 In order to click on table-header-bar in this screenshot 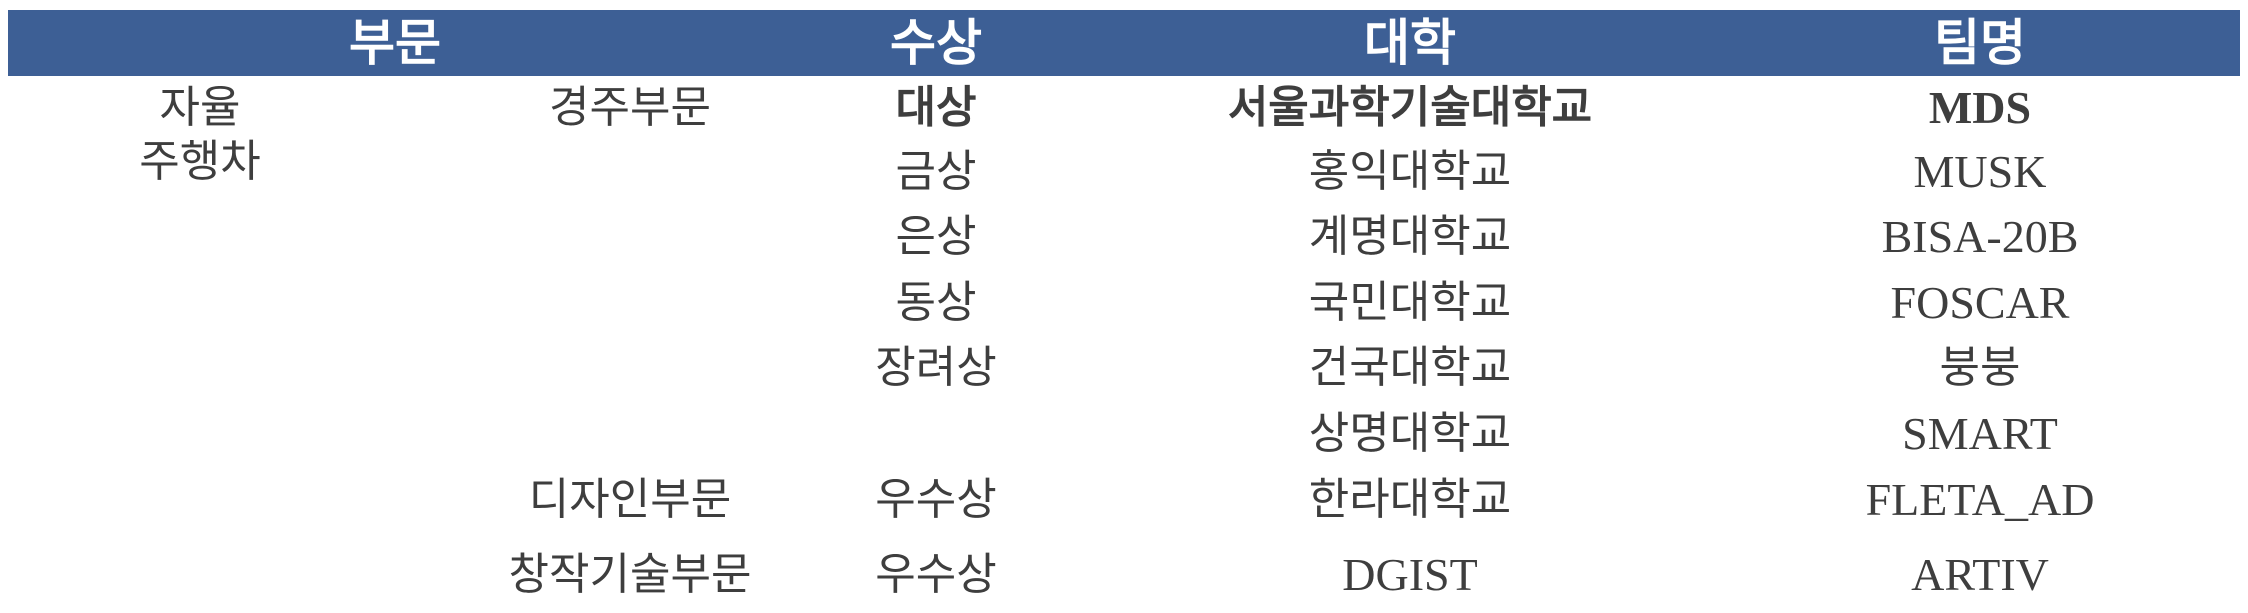, I will do `click(1124, 43)`.